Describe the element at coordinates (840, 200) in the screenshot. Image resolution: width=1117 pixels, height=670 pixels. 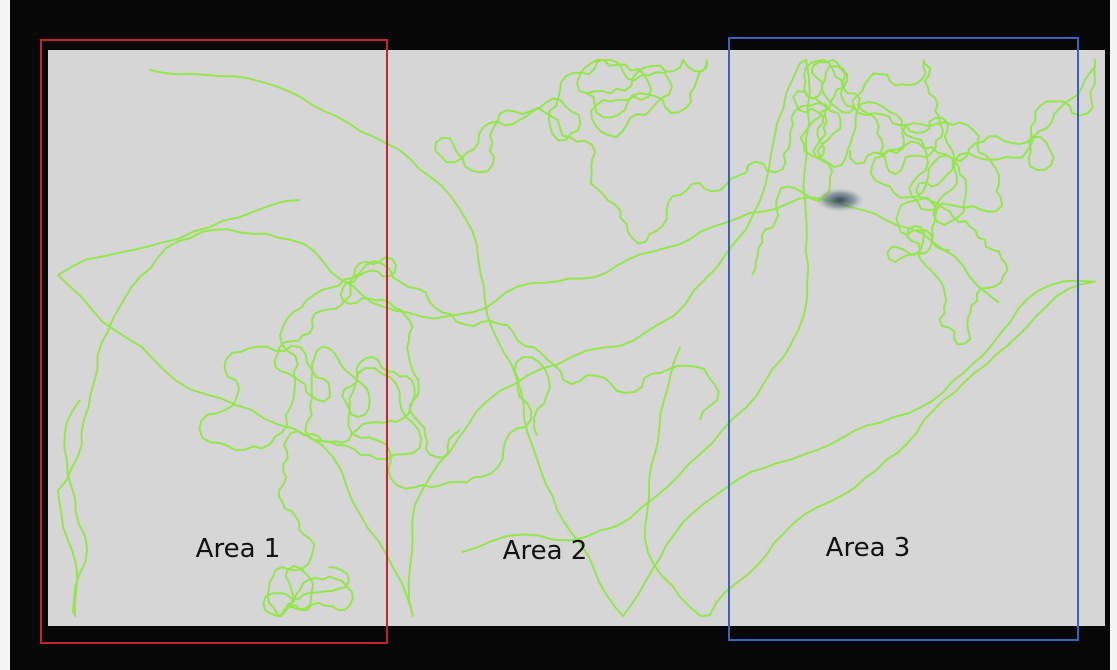
I see `animal` at that location.